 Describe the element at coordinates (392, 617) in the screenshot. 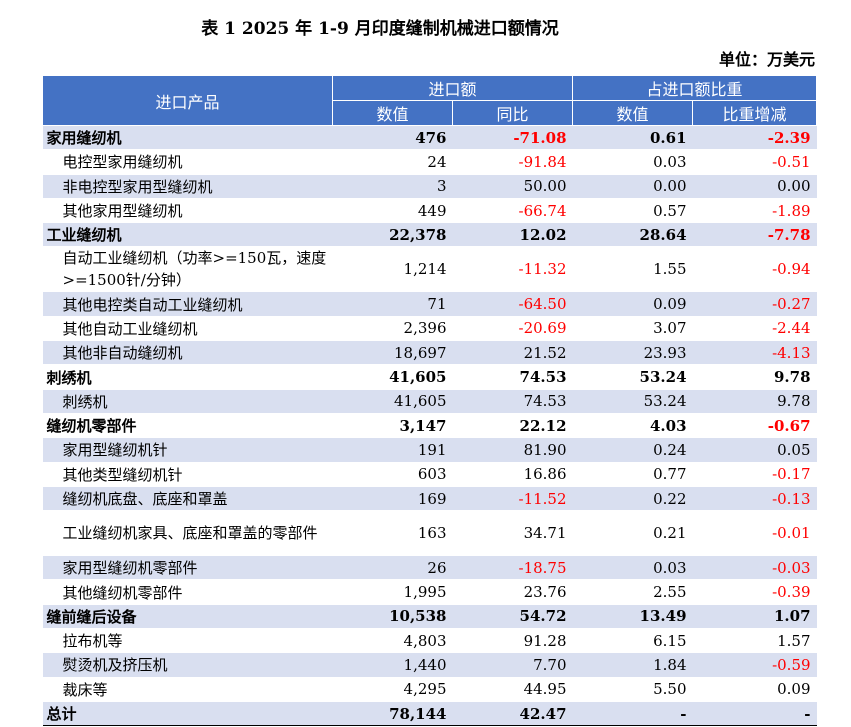

I see `cell-value: 10,538` at that location.